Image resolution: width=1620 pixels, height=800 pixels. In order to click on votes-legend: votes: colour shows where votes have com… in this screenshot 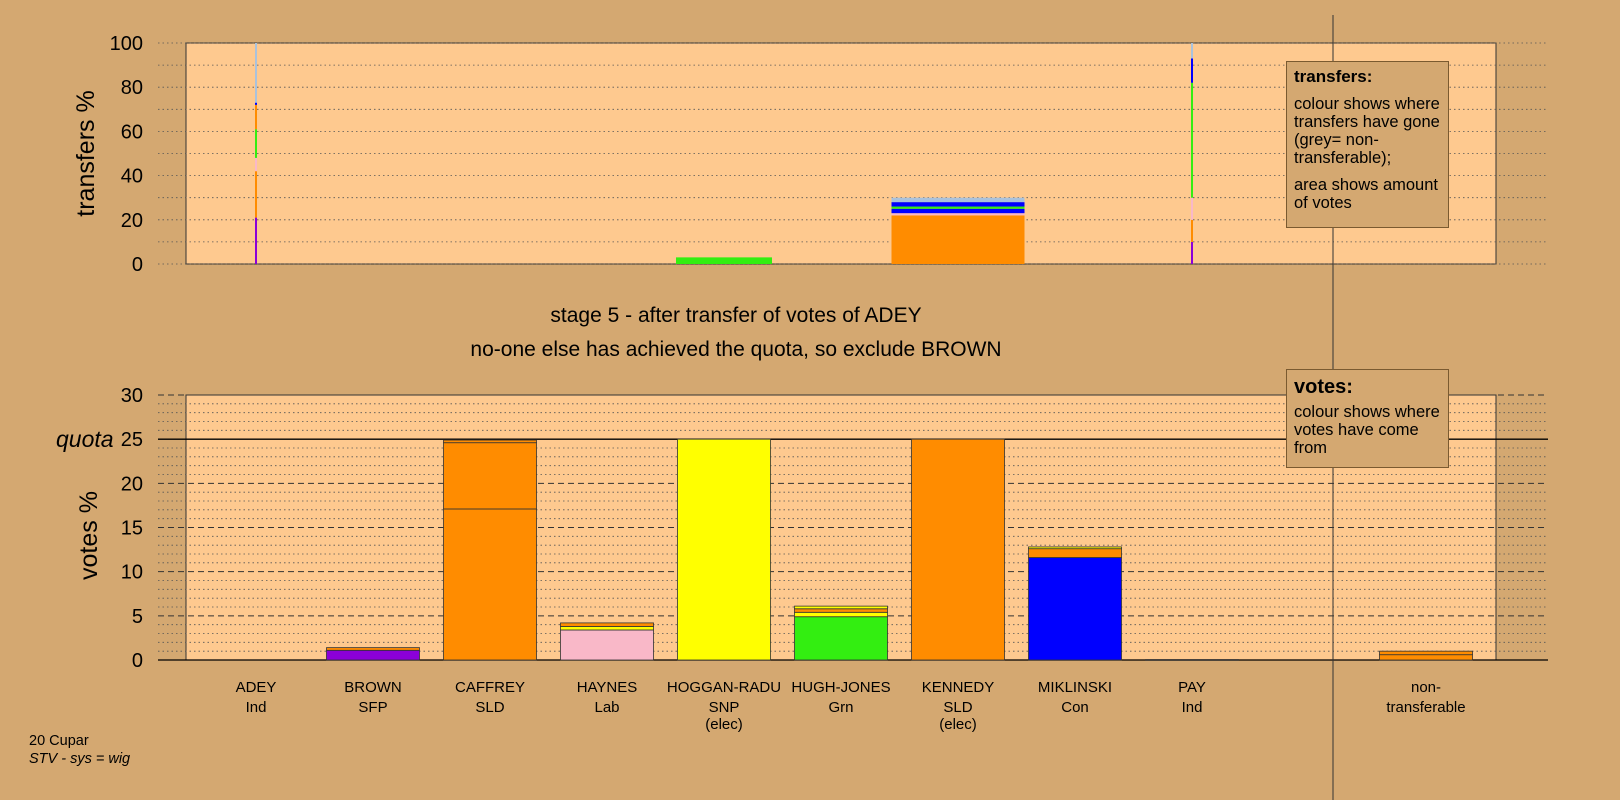, I will do `click(1367, 418)`.